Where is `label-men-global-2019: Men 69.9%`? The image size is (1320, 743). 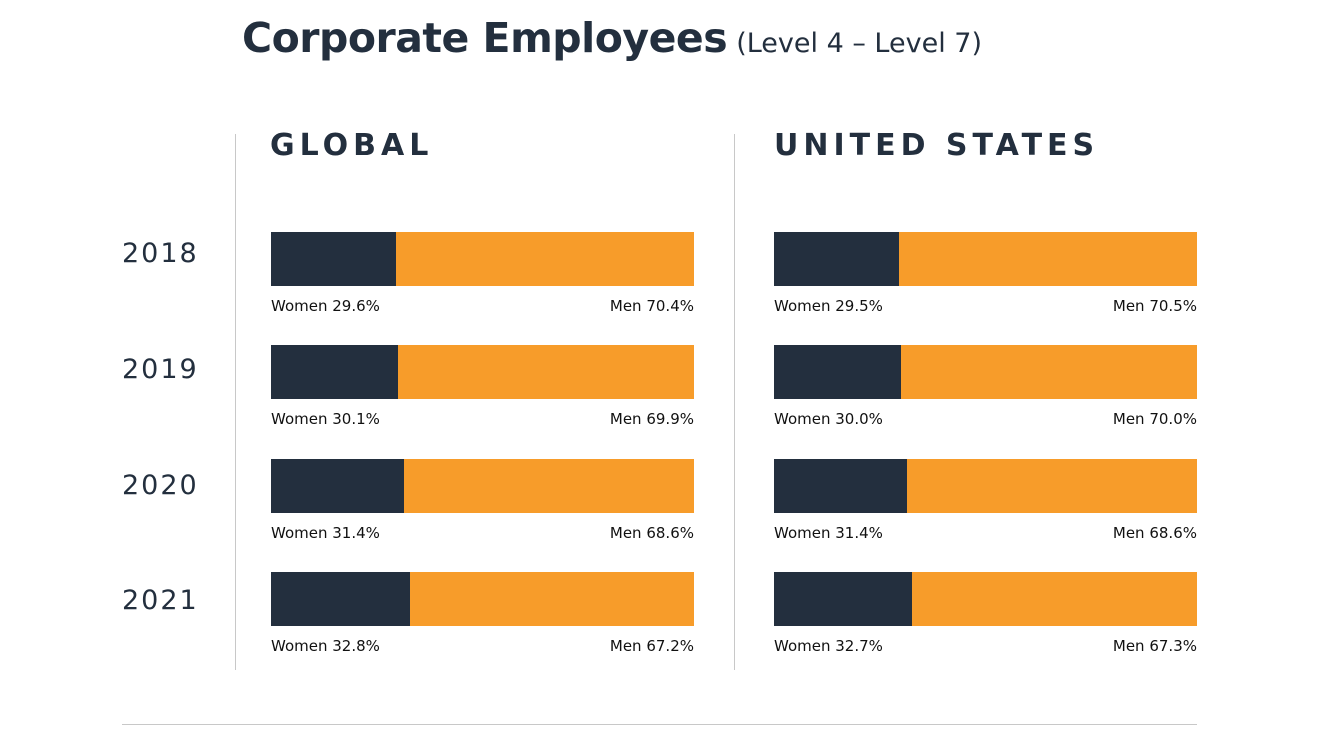 label-men-global-2019: Men 69.9% is located at coordinates (651, 419).